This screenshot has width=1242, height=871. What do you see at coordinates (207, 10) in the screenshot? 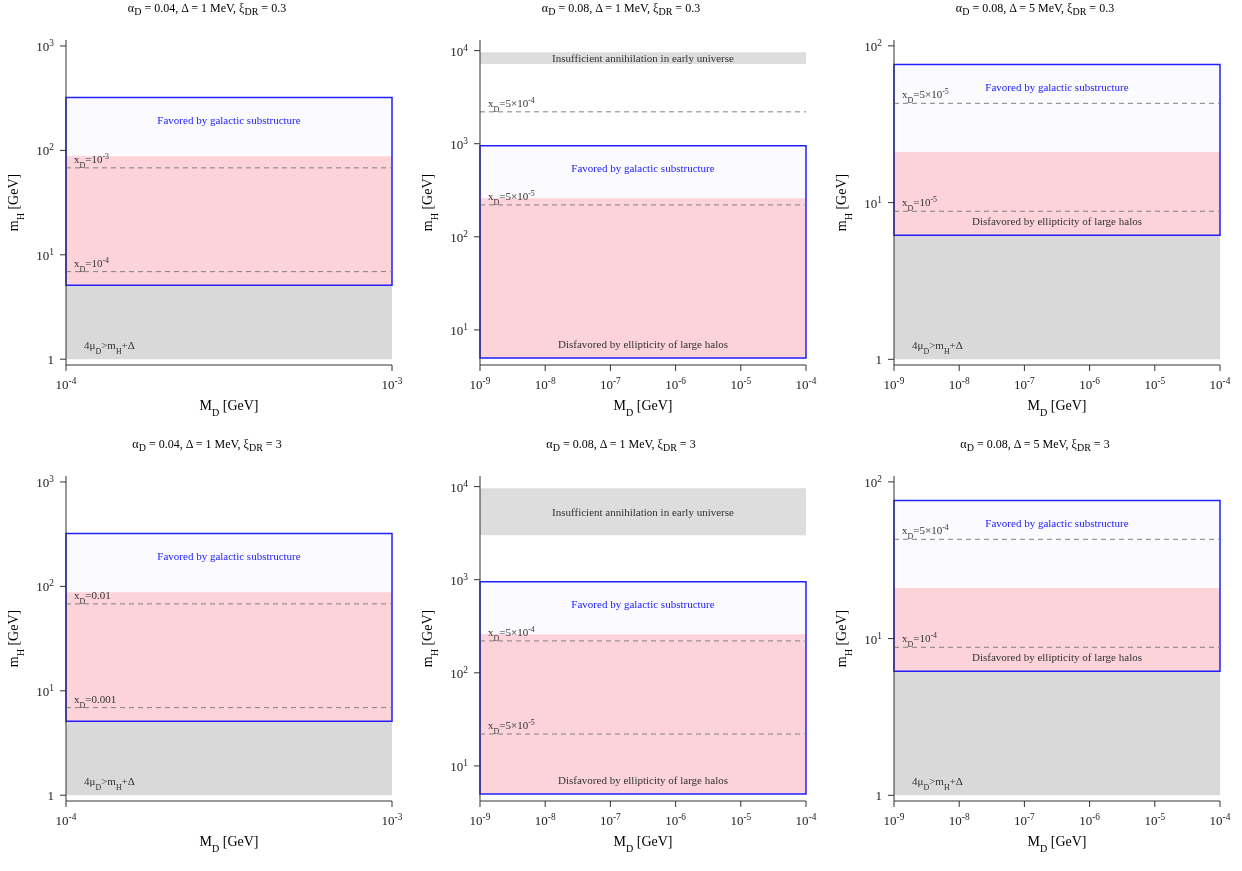
I see `chart-title: α$_{D}$ = 0.04, Δ = 1 MeV, ξ$_{DR}$ = 0.3` at bounding box center [207, 10].